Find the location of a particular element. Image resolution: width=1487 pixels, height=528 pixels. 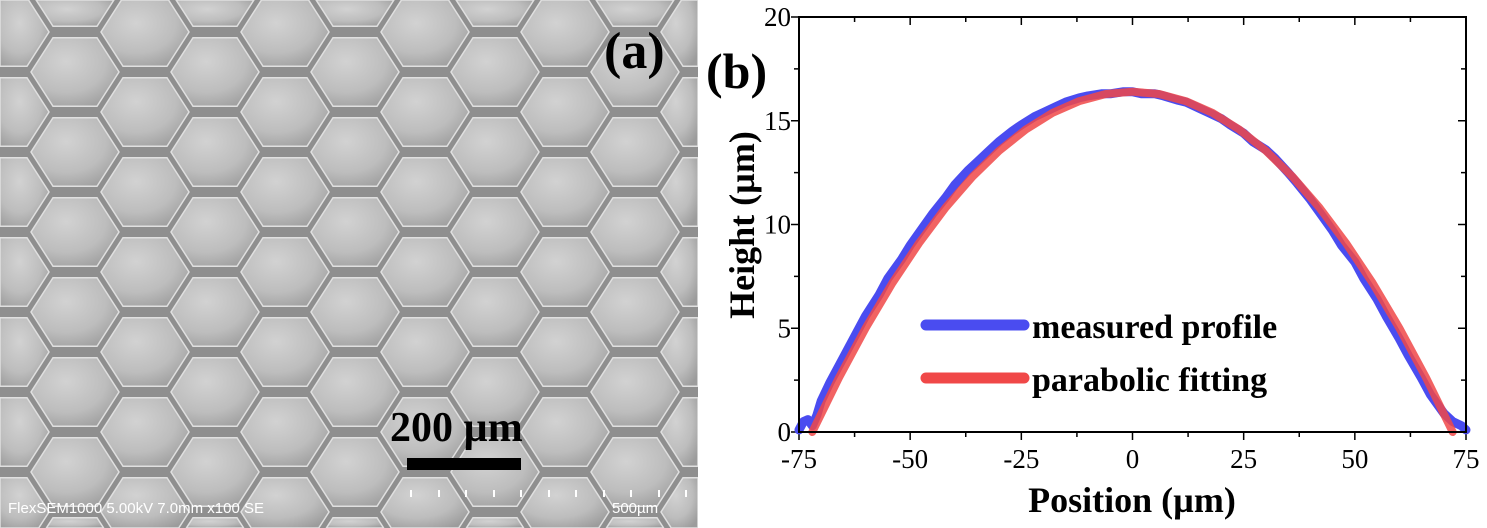

scale-bar-label: 200 µm is located at coordinates (456, 428).